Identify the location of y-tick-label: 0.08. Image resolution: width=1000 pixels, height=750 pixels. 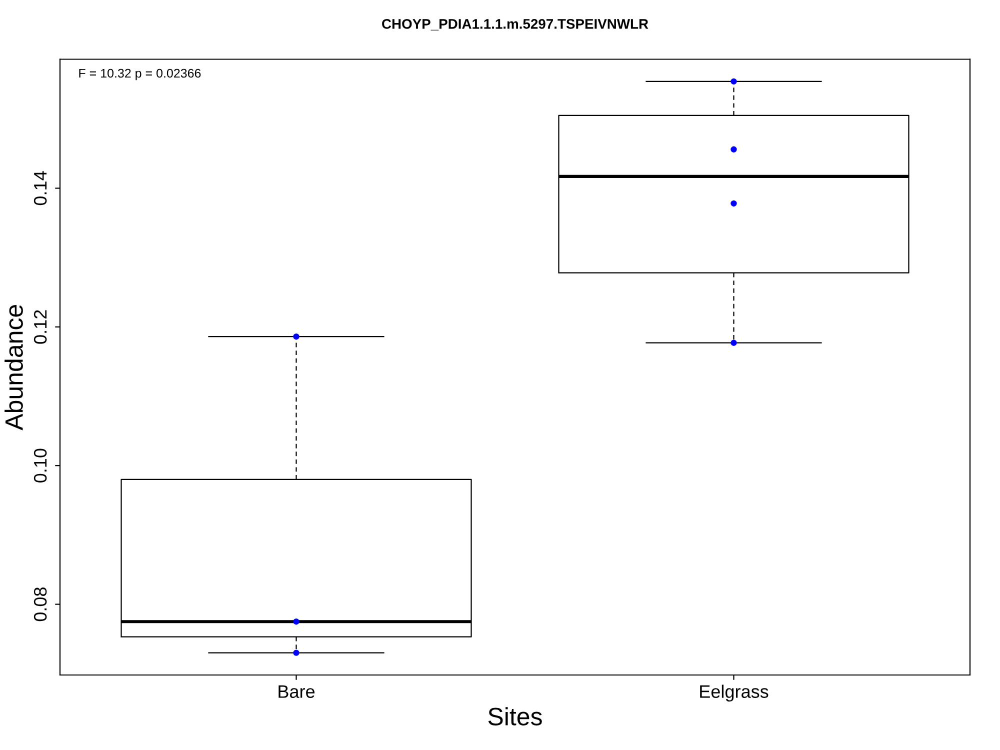
(40, 604).